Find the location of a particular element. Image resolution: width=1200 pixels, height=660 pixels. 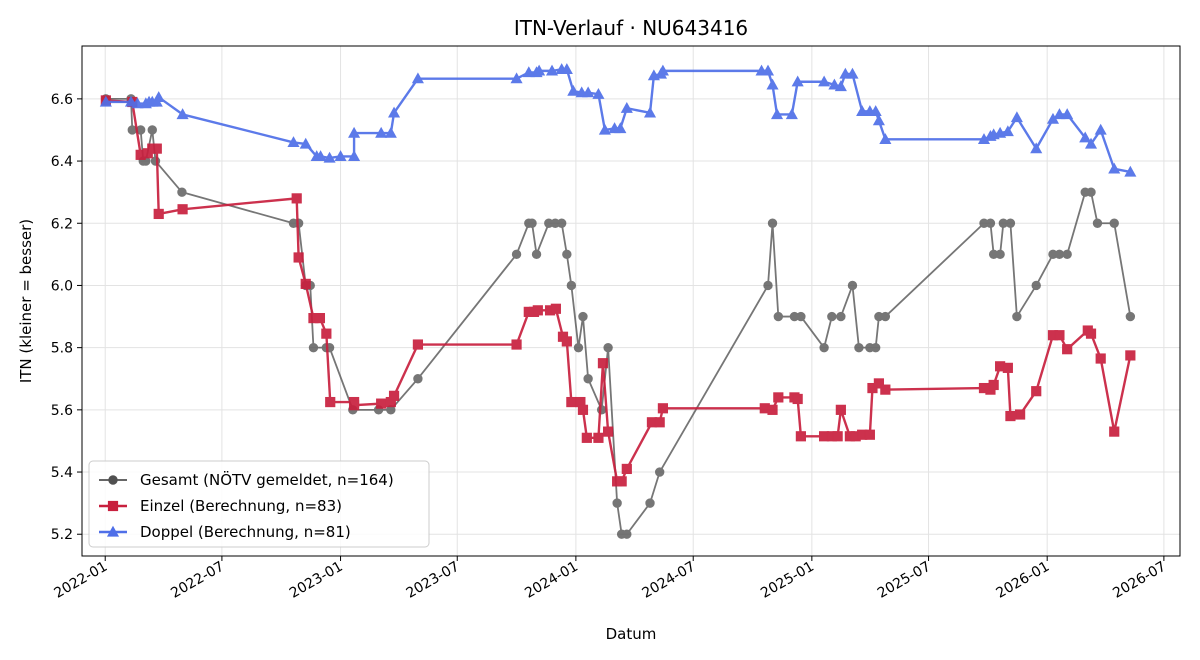

legend-box is located at coordinates (259, 504).